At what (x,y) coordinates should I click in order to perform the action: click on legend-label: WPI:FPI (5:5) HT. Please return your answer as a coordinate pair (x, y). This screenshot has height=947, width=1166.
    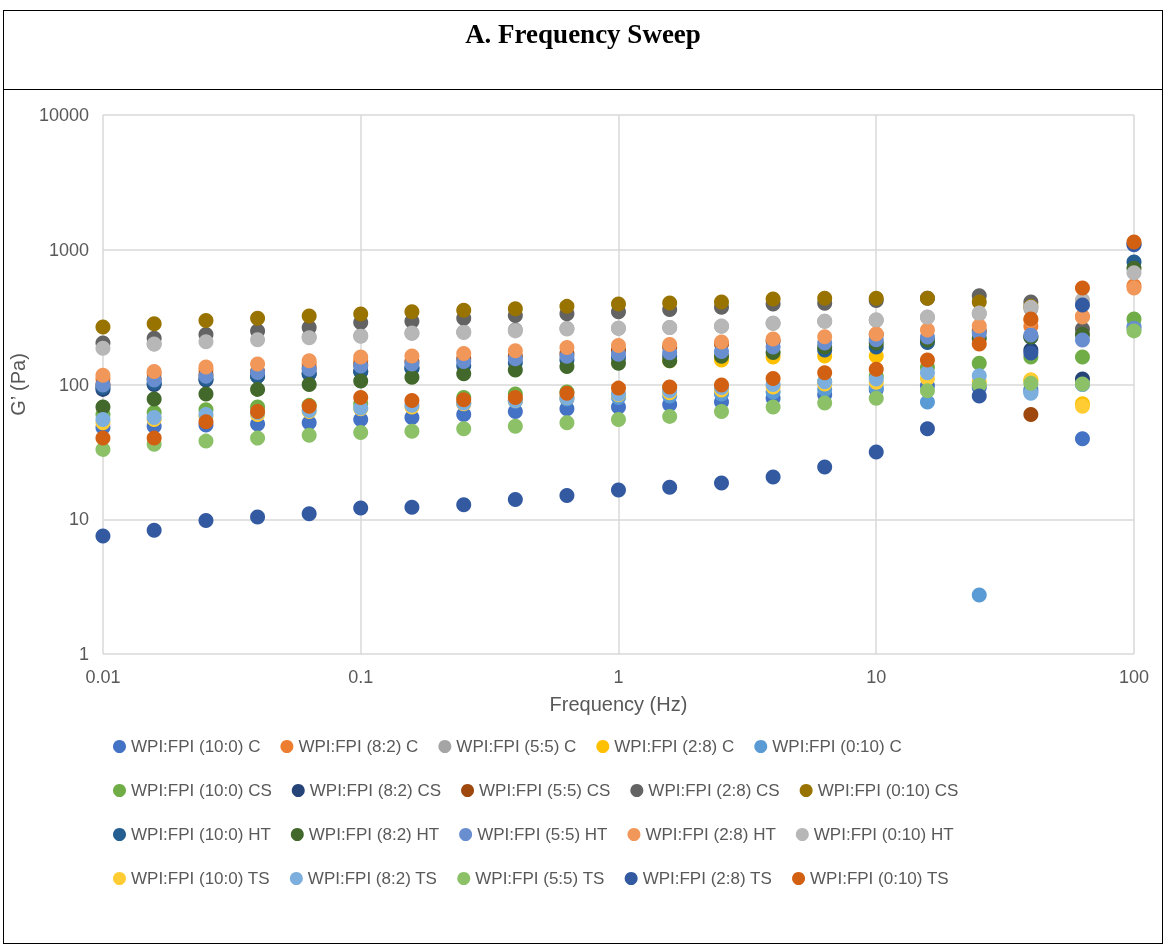
    Looking at the image, I should click on (542, 834).